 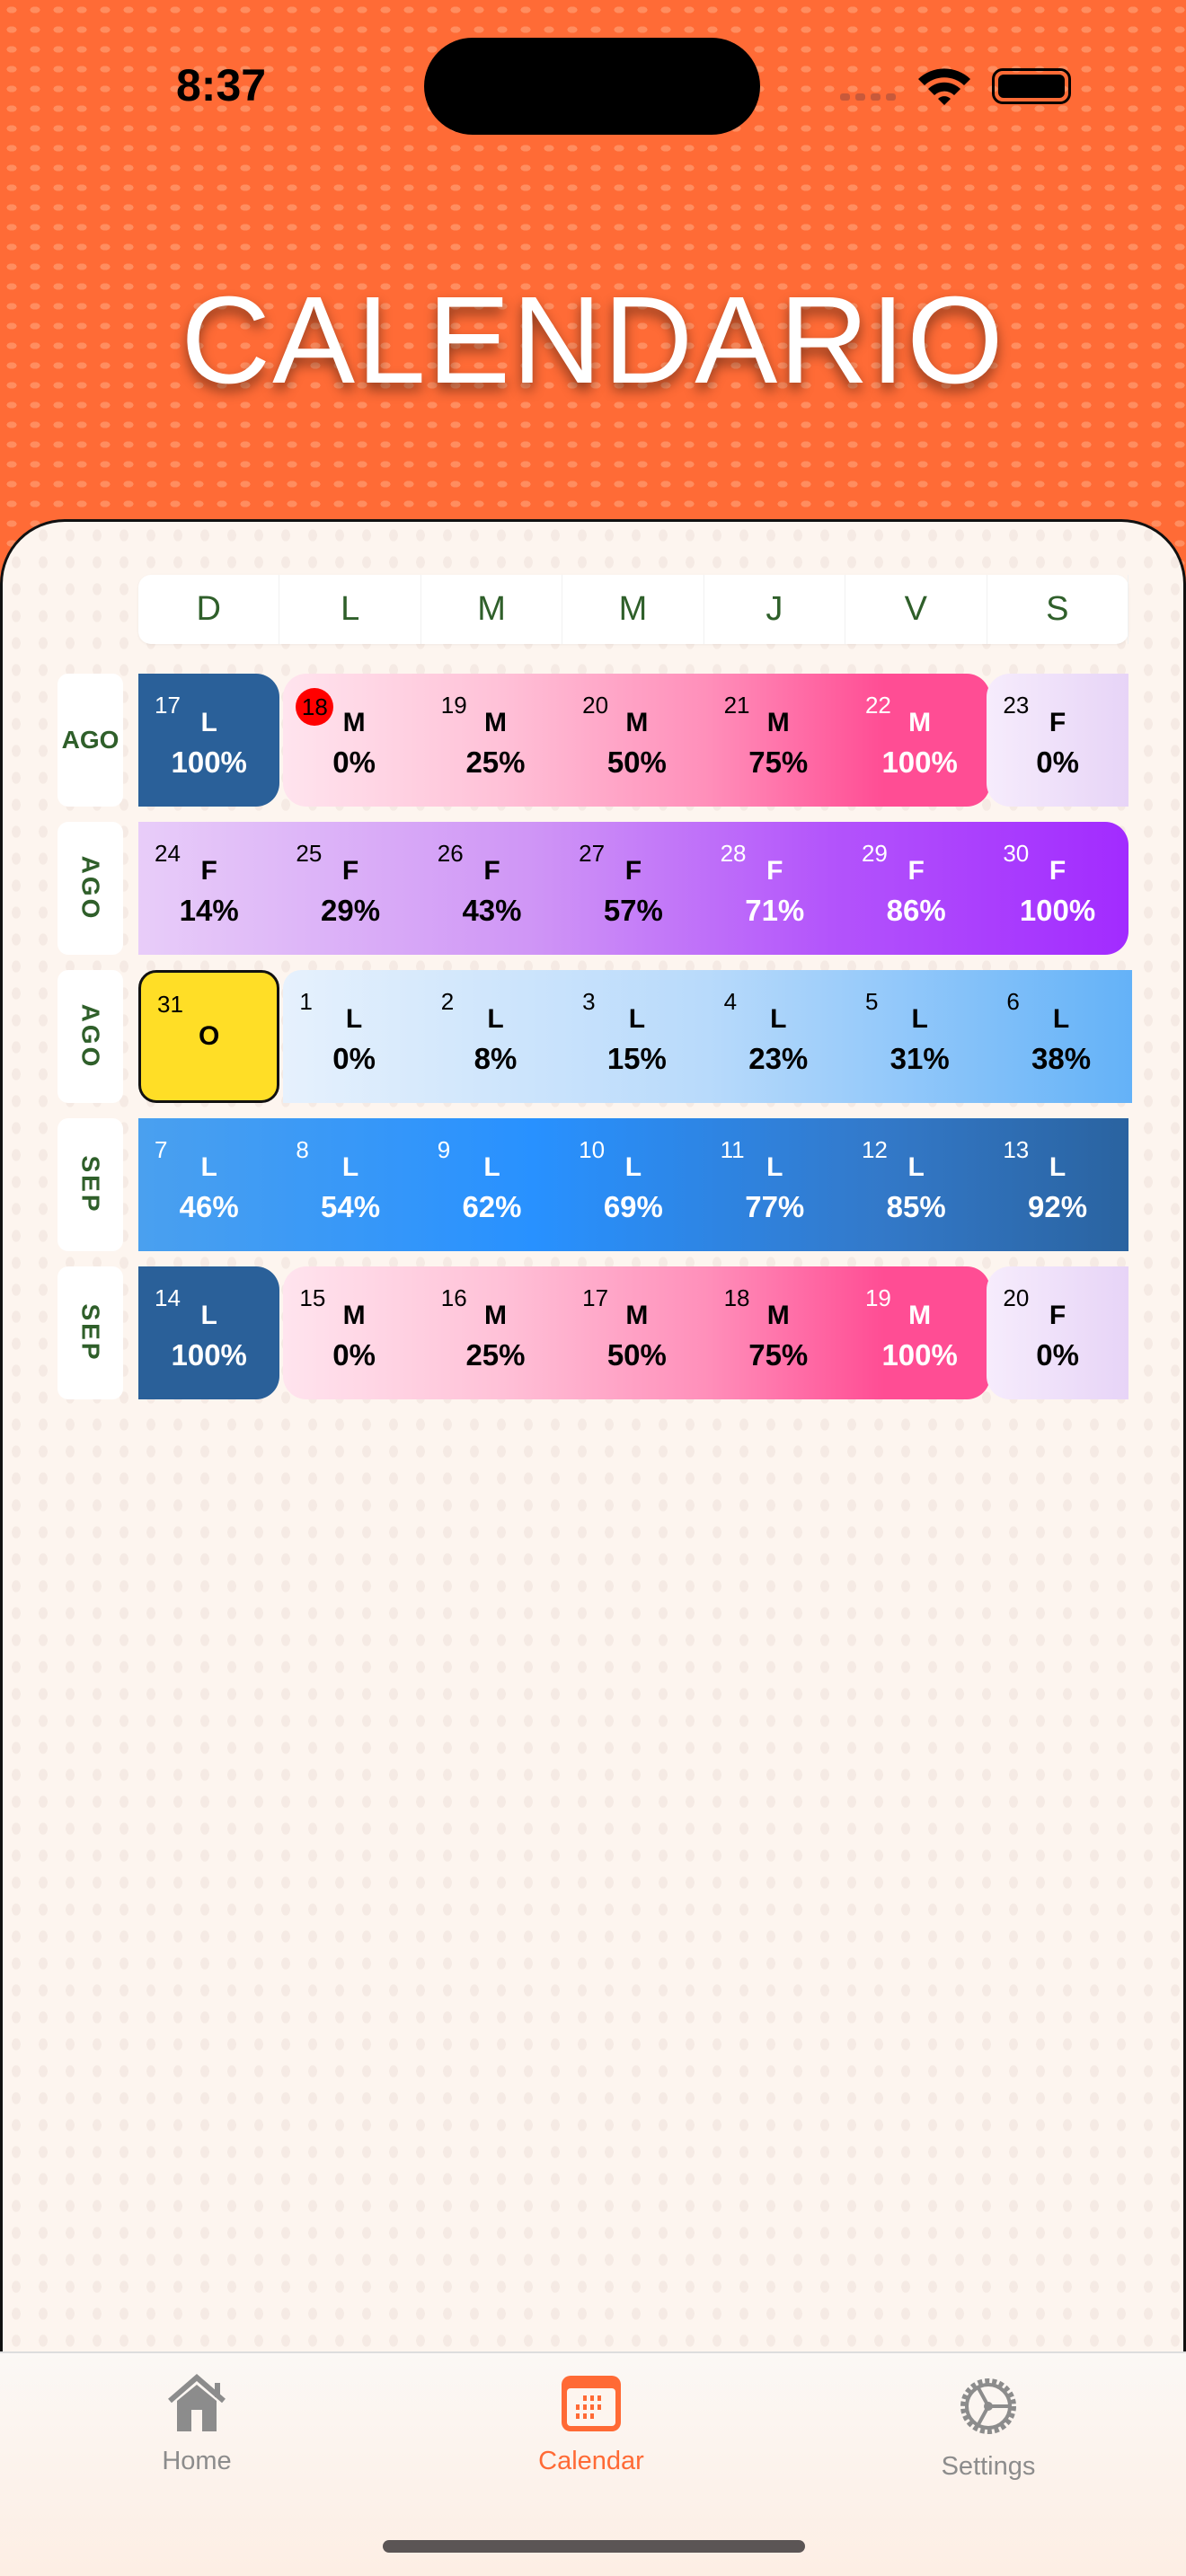 I want to click on day-number: 22, so click(x=877, y=705).